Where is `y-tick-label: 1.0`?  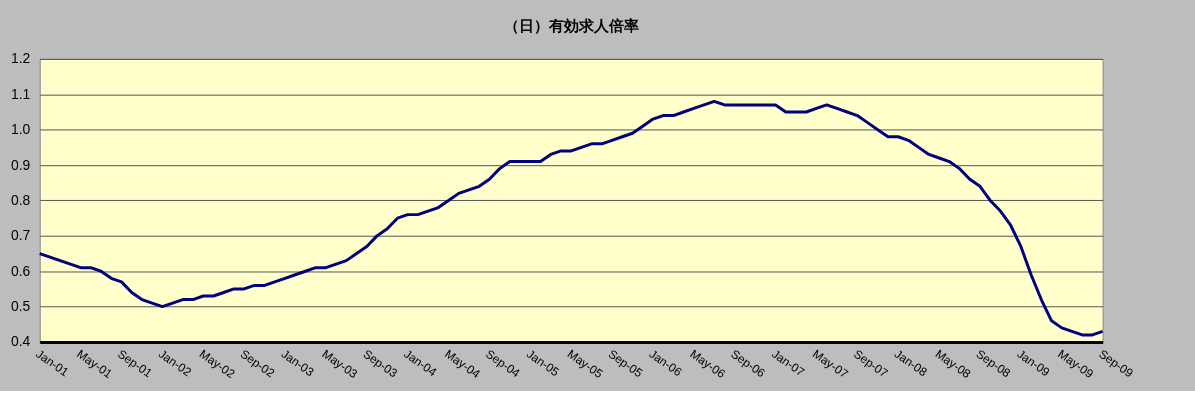 y-tick-label: 1.0 is located at coordinates (20, 129).